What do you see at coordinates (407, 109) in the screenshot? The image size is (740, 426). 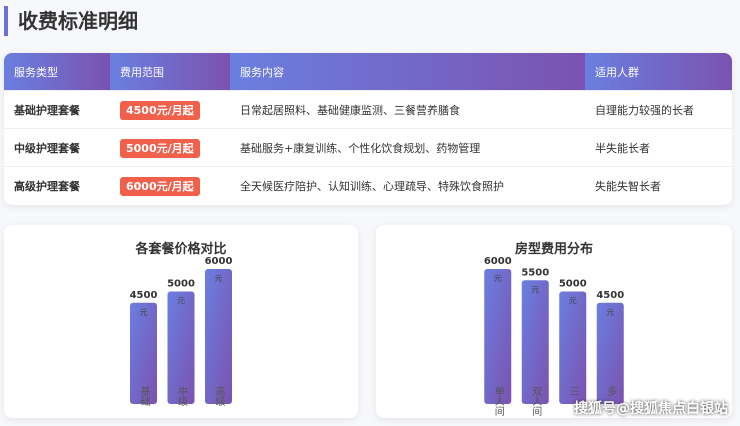 I see `table-cell: 日常起居照料、基础健康监测、三餐营养膳食` at bounding box center [407, 109].